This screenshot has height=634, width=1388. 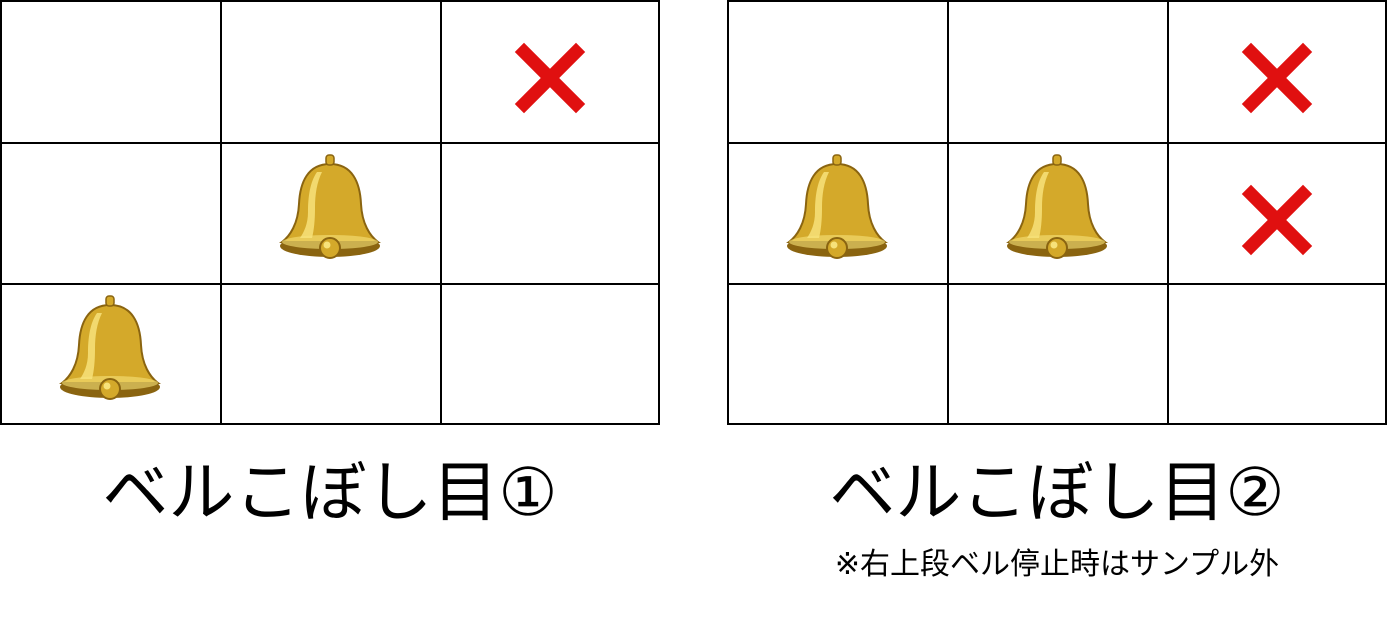 I want to click on panel-title: ベルこぼし目①, so click(x=330, y=492).